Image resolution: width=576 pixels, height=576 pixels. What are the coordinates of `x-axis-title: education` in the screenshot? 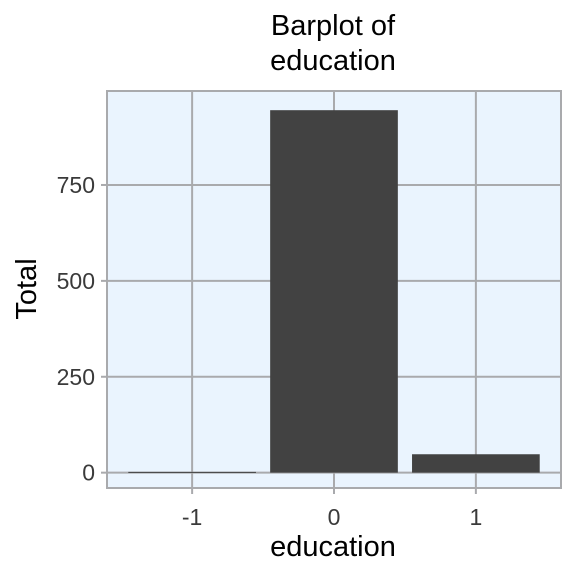 It's located at (333, 547).